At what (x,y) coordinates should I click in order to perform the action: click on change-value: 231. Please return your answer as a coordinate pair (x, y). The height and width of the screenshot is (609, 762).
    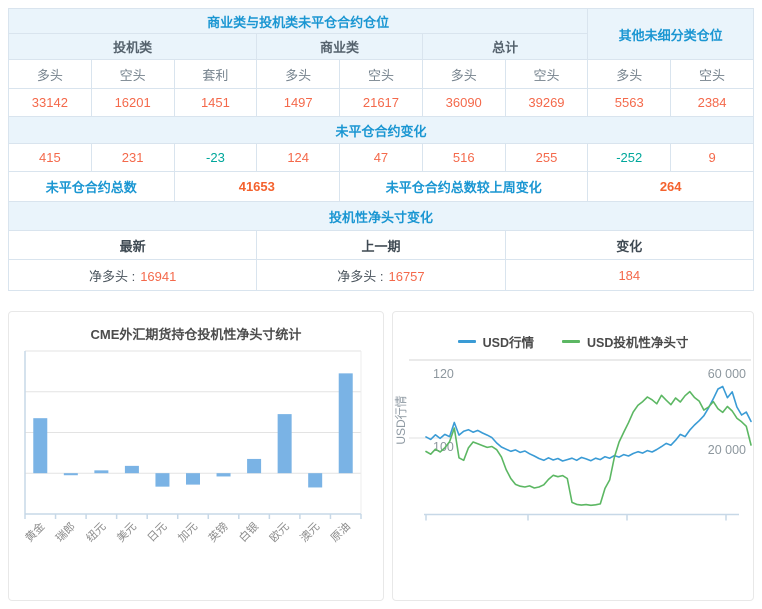
    Looking at the image, I should click on (132, 157).